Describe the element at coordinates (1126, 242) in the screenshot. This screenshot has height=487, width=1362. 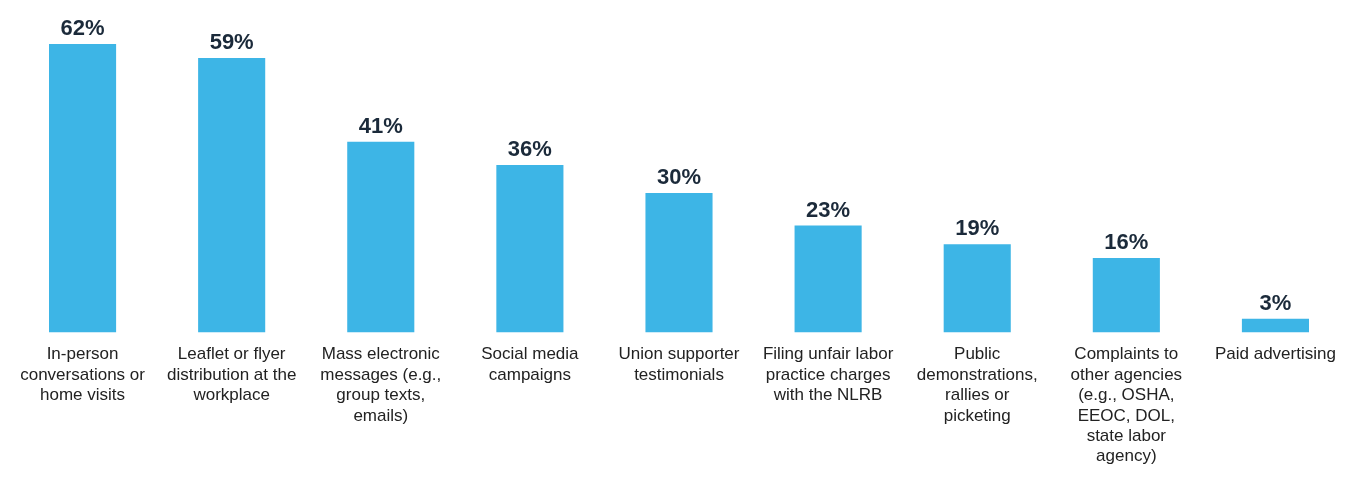
I see `data-label: 16%` at that location.